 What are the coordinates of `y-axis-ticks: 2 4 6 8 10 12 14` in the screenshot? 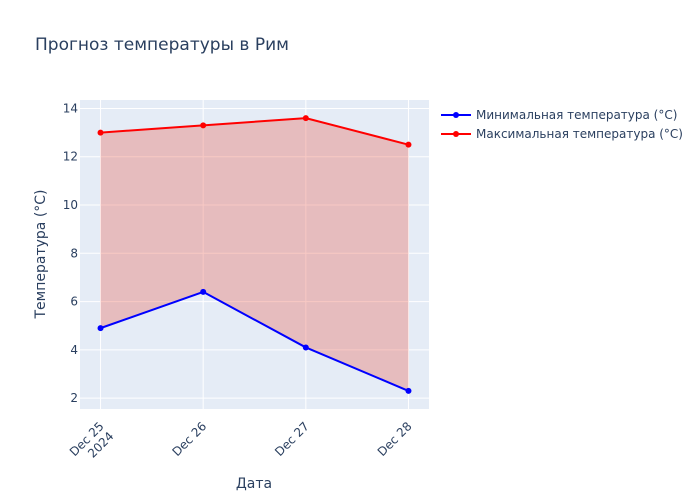 It's located at (70, 253).